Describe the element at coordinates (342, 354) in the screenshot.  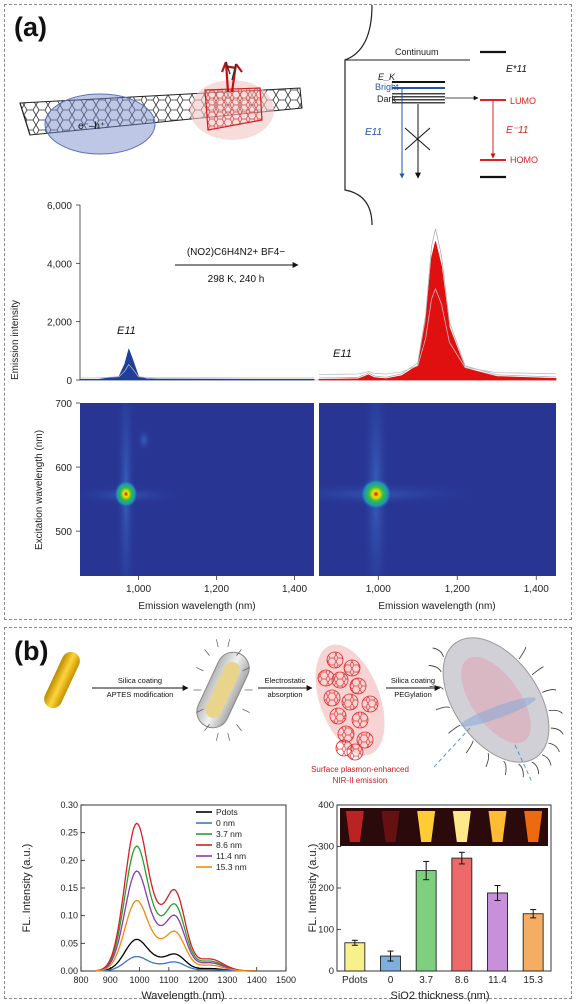
I see `peak-label-after: E11` at that location.